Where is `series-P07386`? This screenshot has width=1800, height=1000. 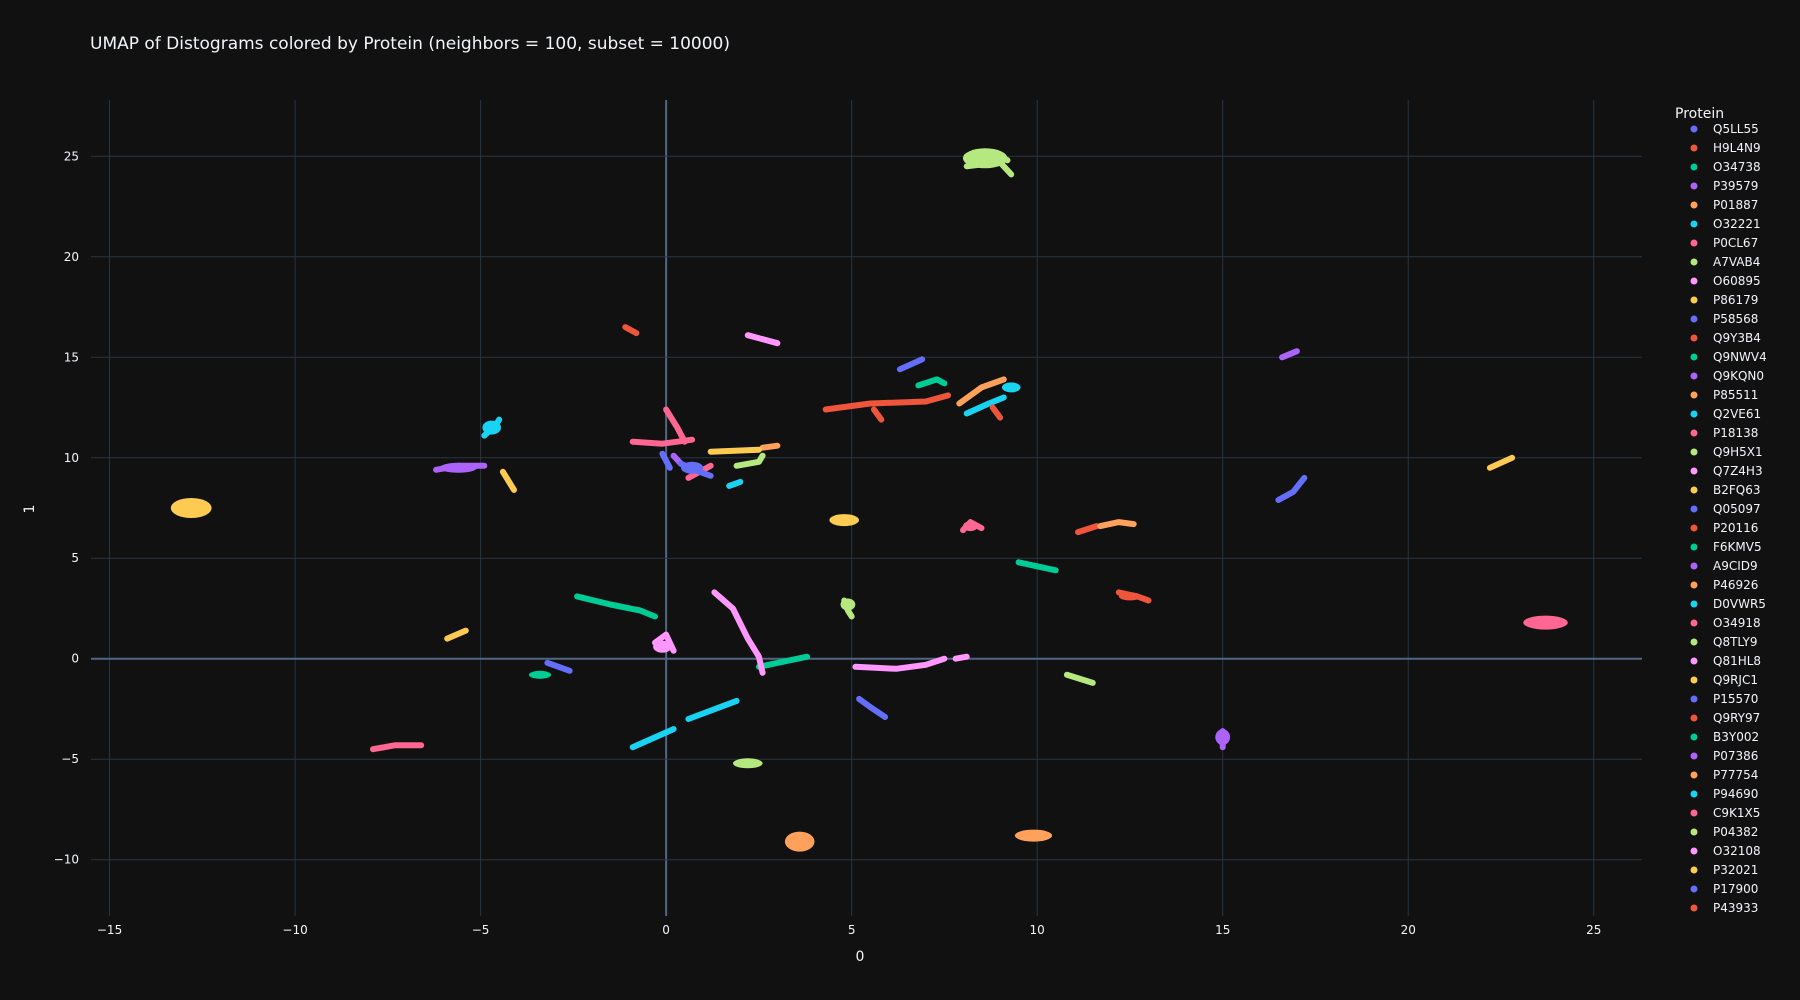
series-P07386 is located at coordinates (1223, 739).